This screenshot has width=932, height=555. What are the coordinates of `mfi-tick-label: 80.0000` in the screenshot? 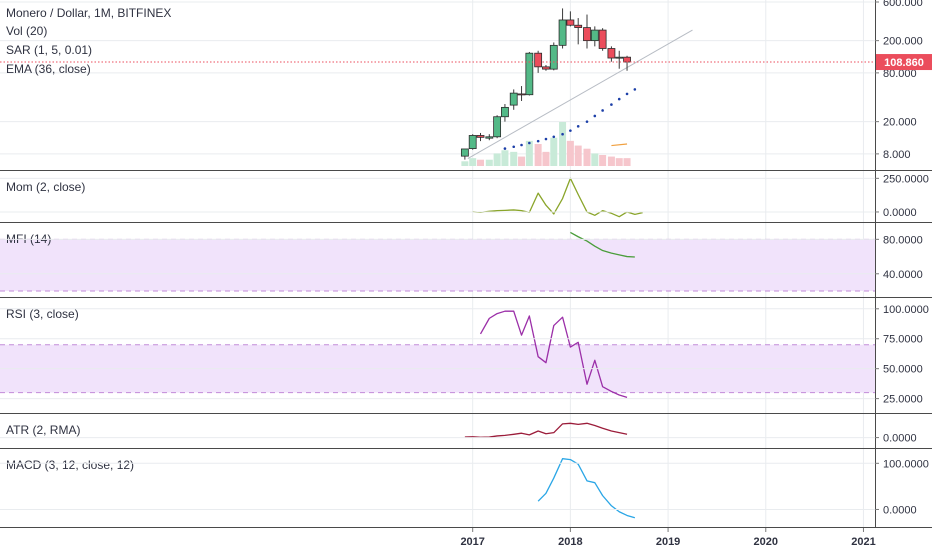 It's located at (903, 240).